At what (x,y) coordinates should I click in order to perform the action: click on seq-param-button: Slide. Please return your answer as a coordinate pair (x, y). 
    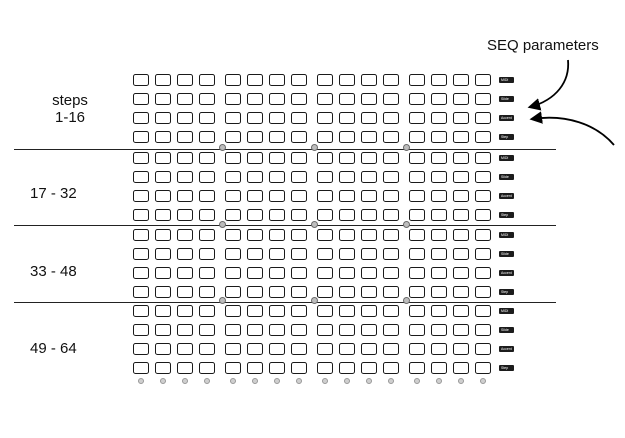
    Looking at the image, I should click on (506, 177).